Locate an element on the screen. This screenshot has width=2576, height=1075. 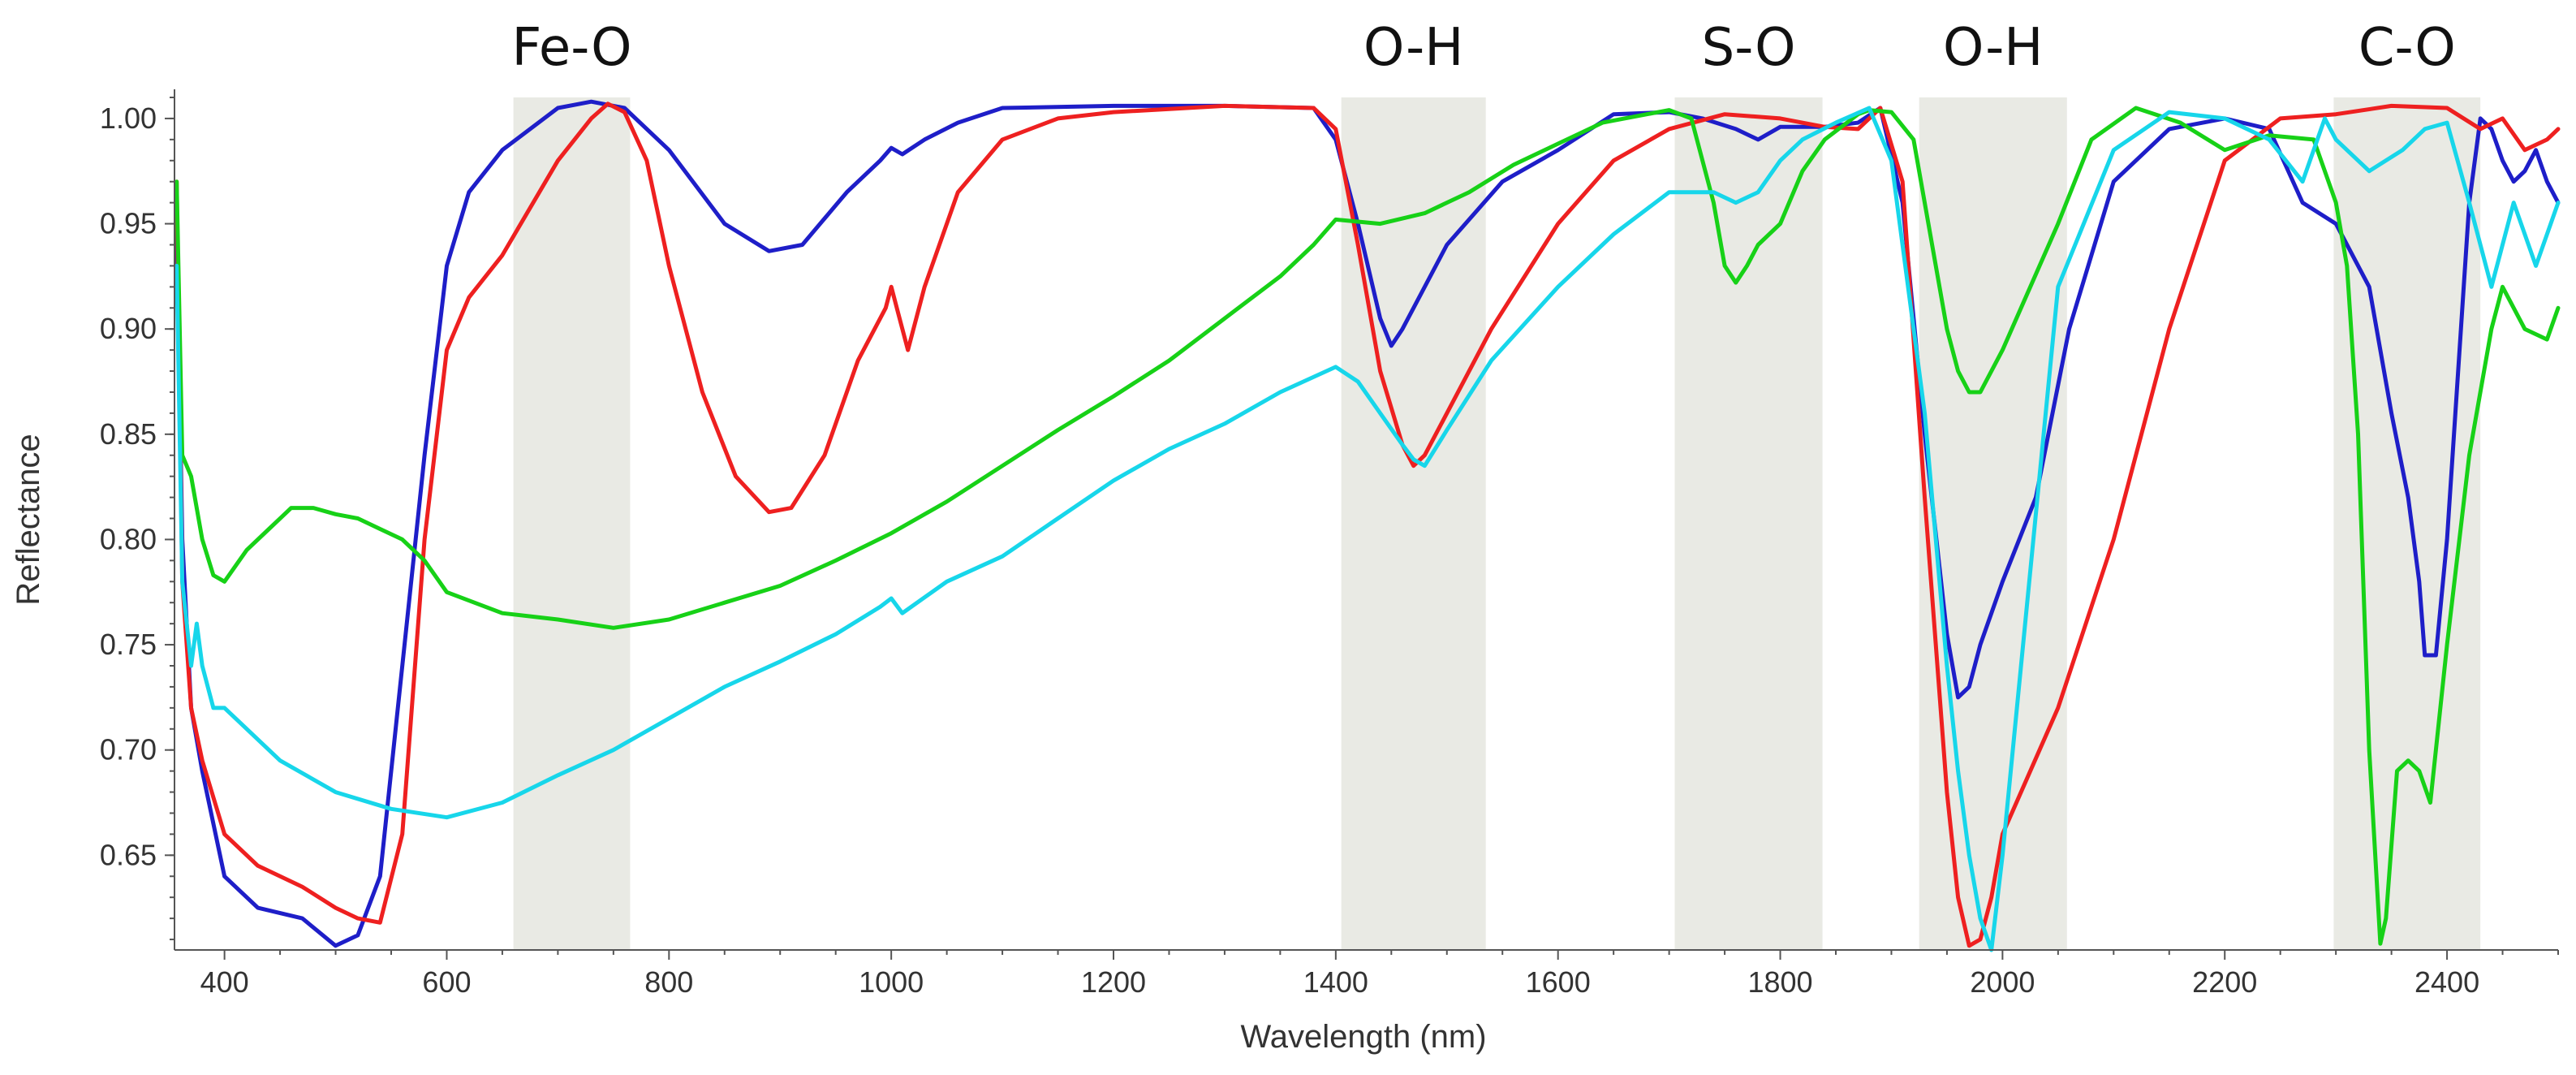
y-tick-label: 0.85 is located at coordinates (128, 434).